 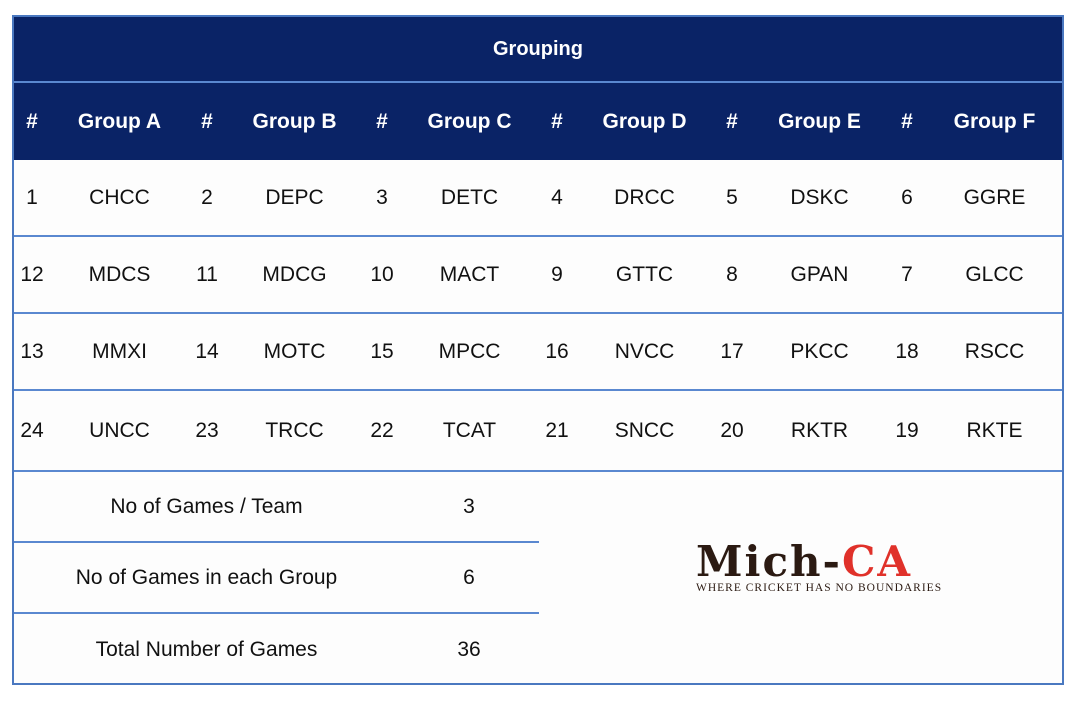 I want to click on header-group-a: Group A, so click(x=119, y=121).